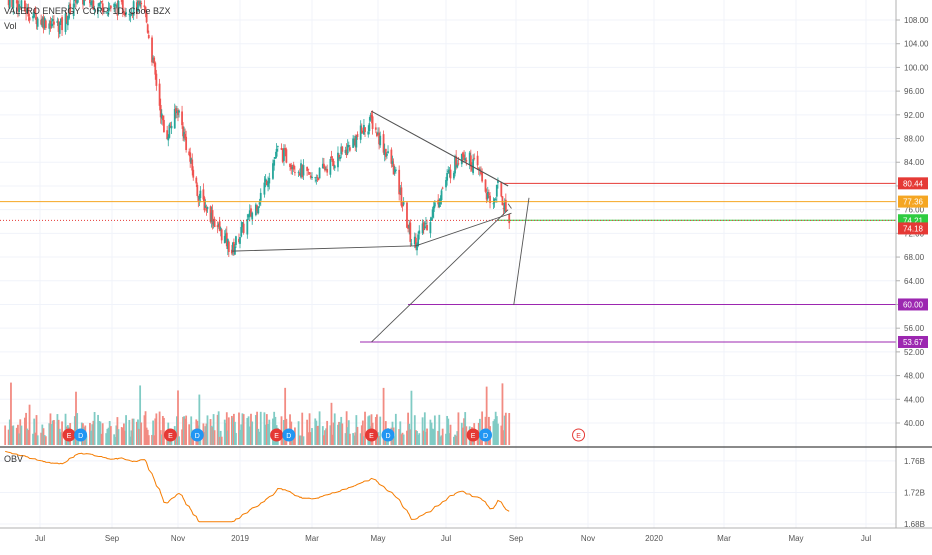 Image resolution: width=932 pixels, height=555 pixels. What do you see at coordinates (388, 435) in the screenshot?
I see `event-marker` at bounding box center [388, 435].